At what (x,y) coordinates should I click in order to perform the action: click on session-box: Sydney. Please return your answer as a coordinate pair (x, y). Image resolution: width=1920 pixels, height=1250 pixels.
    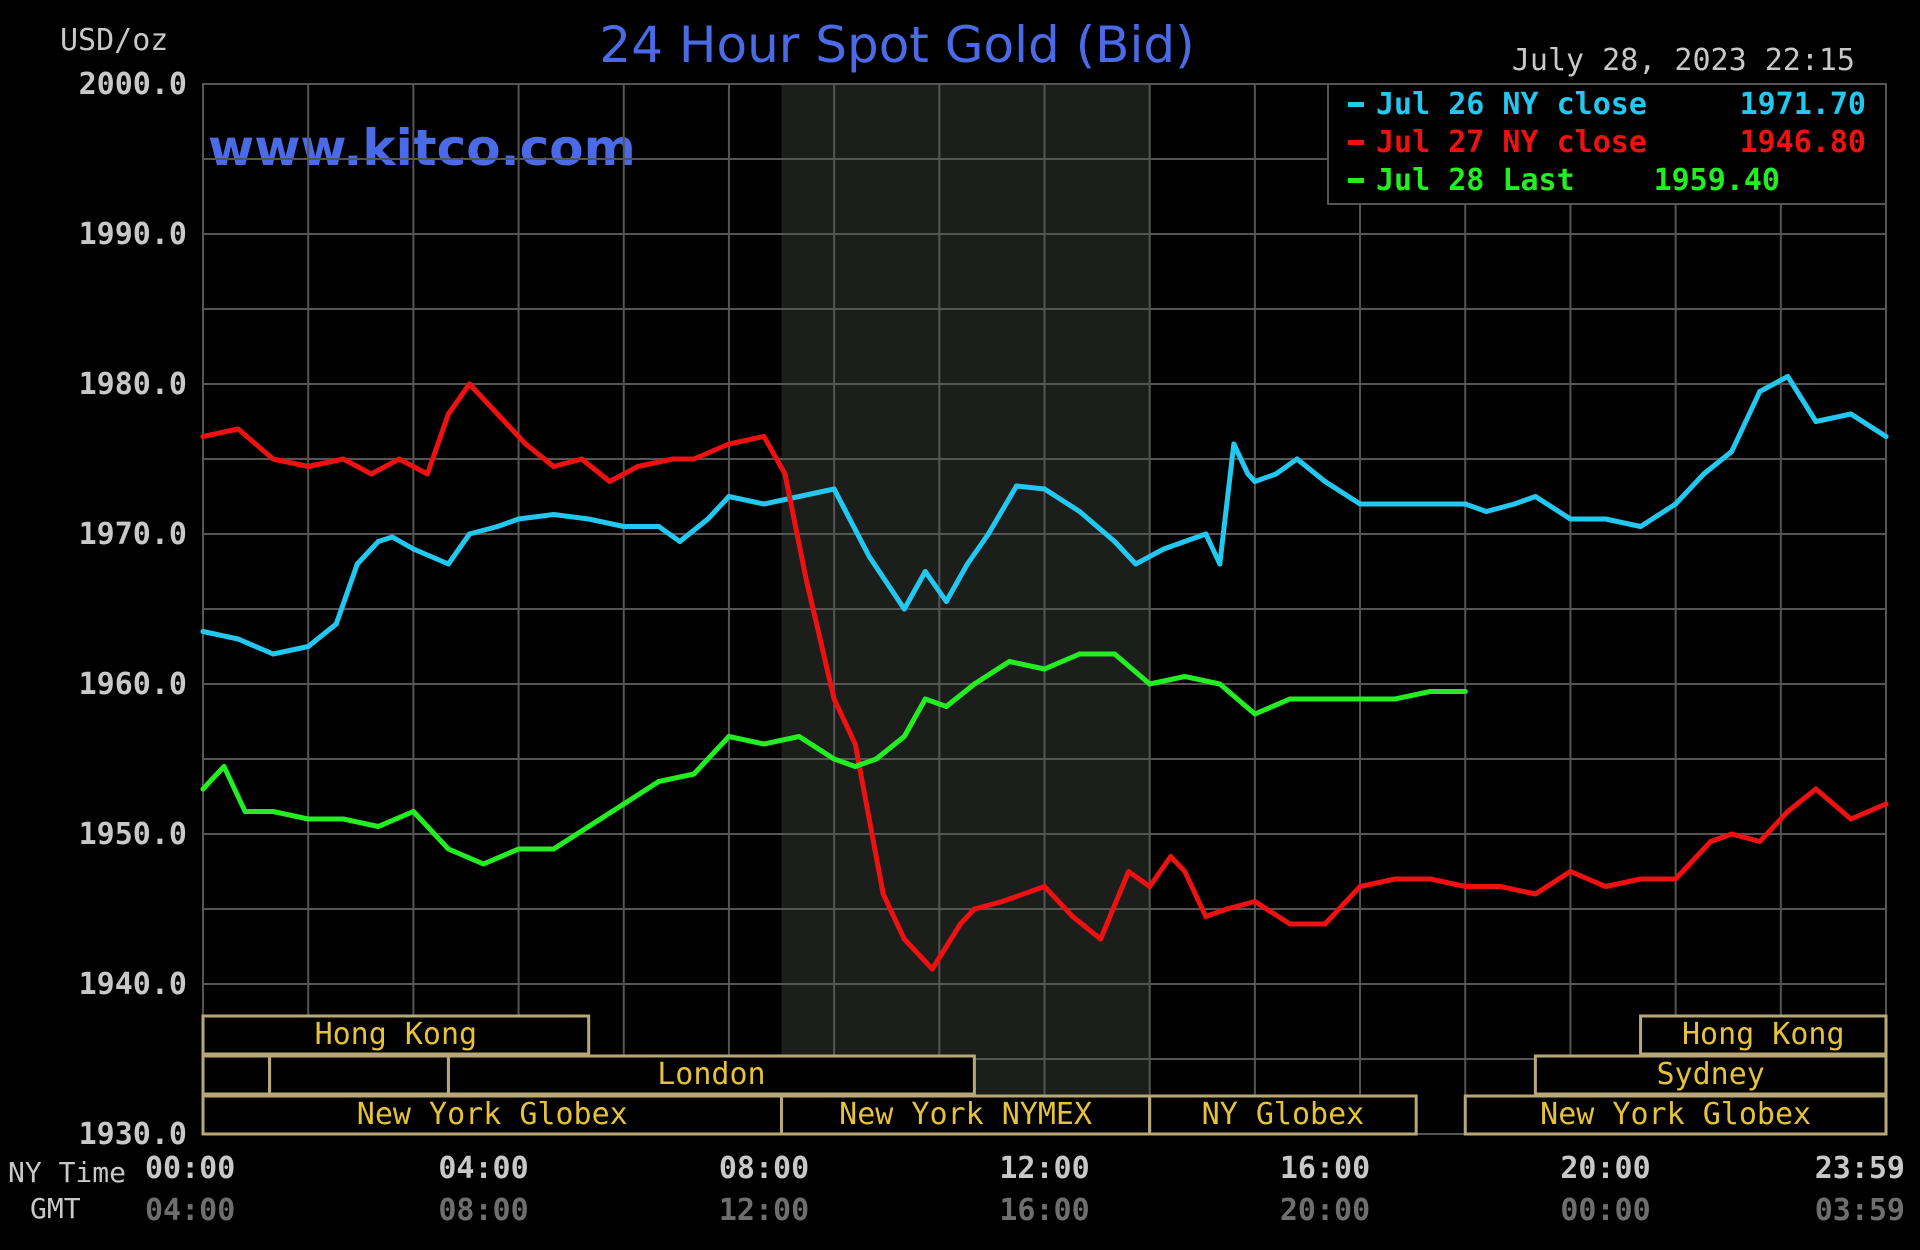
    Looking at the image, I should click on (1710, 1075).